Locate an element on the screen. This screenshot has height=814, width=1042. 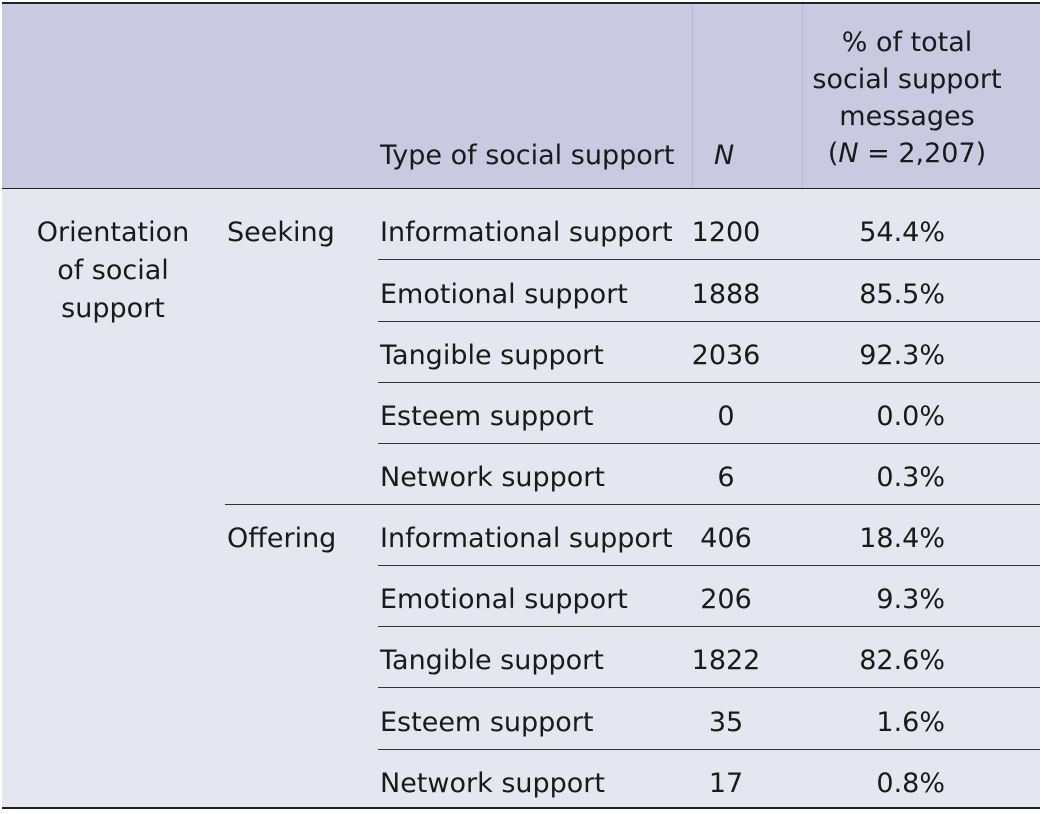
table-cell-pct: 82.6% is located at coordinates (902, 660).